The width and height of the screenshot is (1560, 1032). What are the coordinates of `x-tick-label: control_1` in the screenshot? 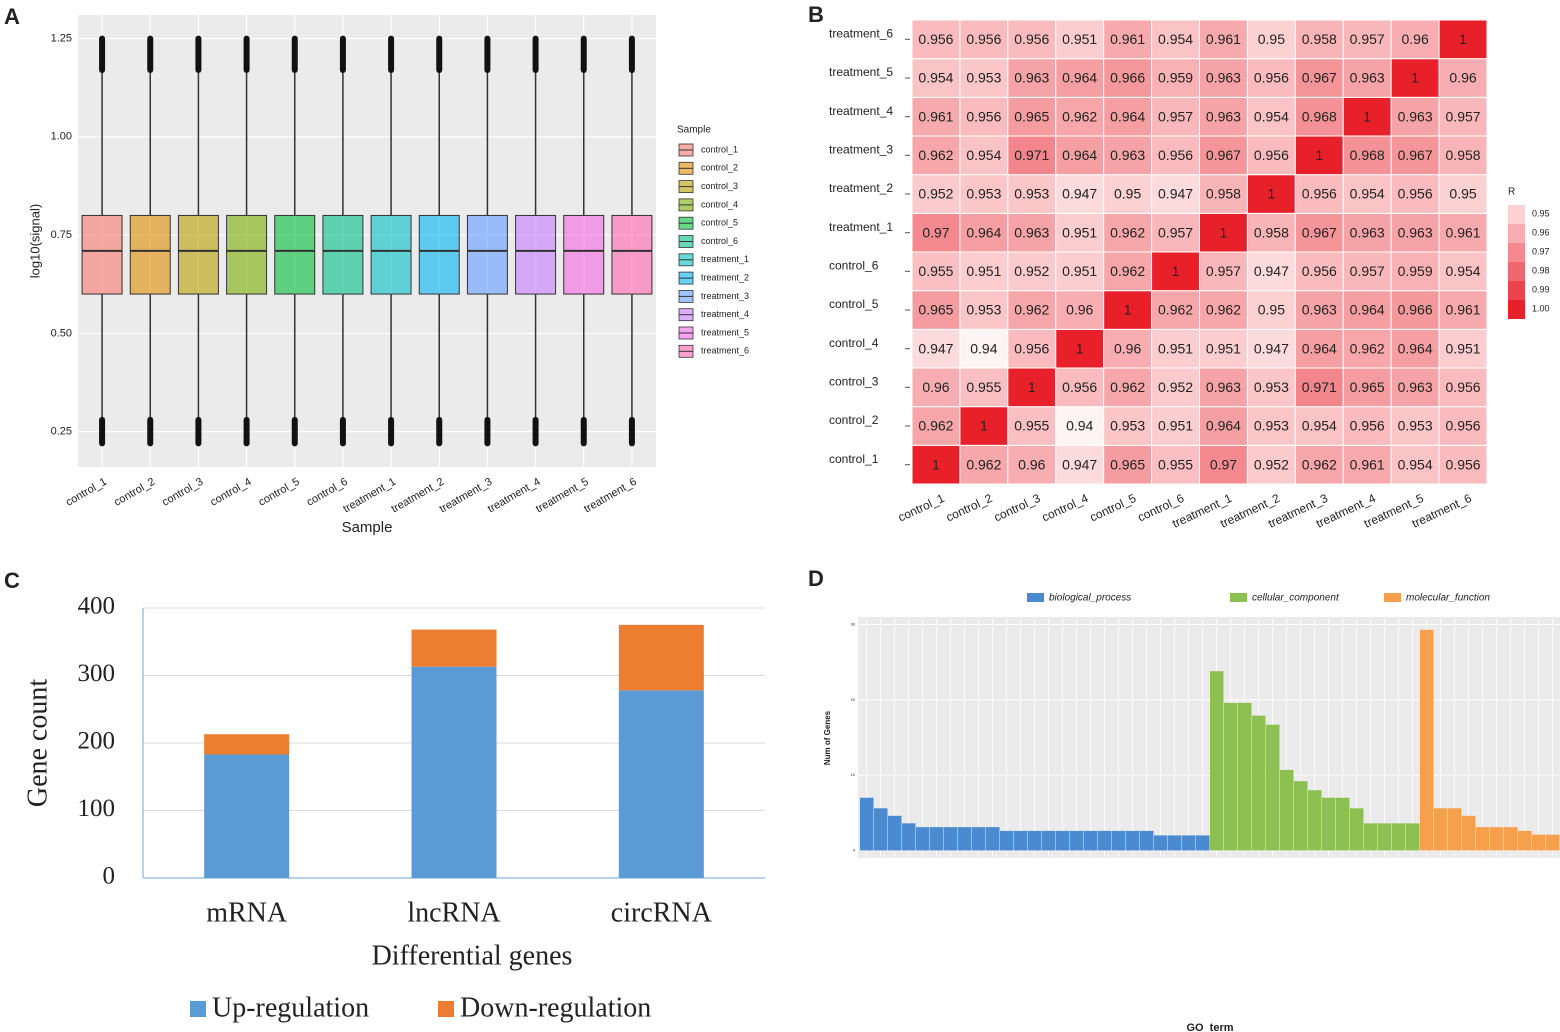 It's located at (921, 508).